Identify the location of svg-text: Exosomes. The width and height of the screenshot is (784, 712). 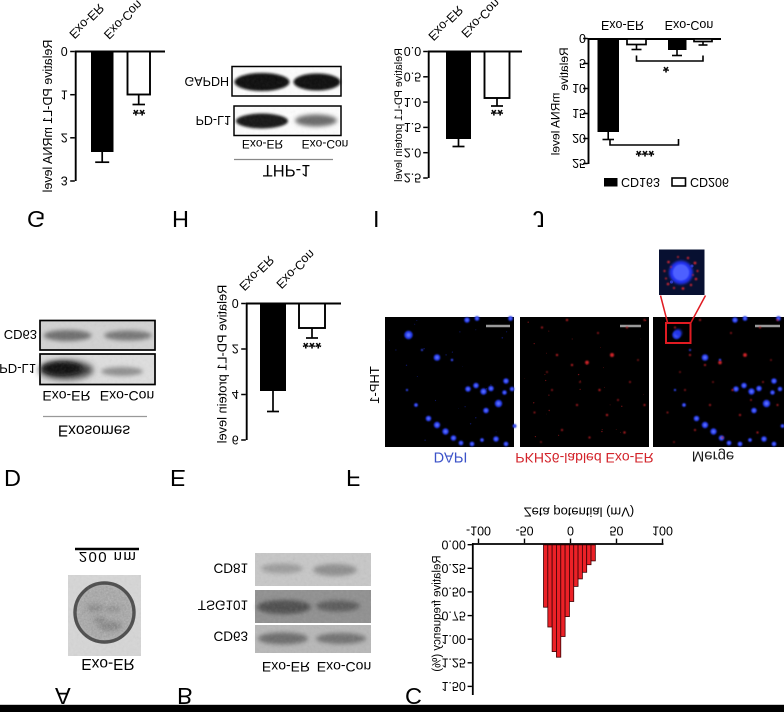
(94, 430).